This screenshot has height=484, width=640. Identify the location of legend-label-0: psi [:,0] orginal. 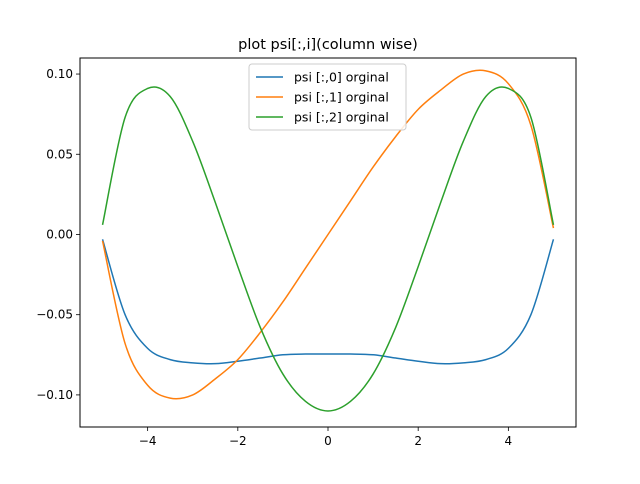
(341, 77).